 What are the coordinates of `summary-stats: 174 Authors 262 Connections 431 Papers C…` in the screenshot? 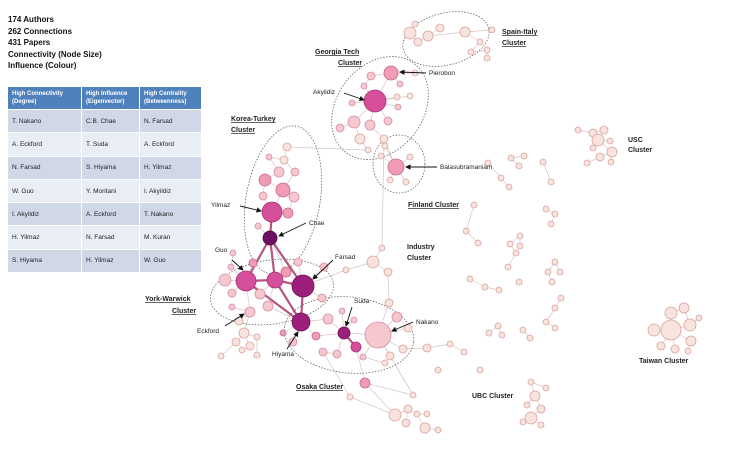 It's located at (55, 43).